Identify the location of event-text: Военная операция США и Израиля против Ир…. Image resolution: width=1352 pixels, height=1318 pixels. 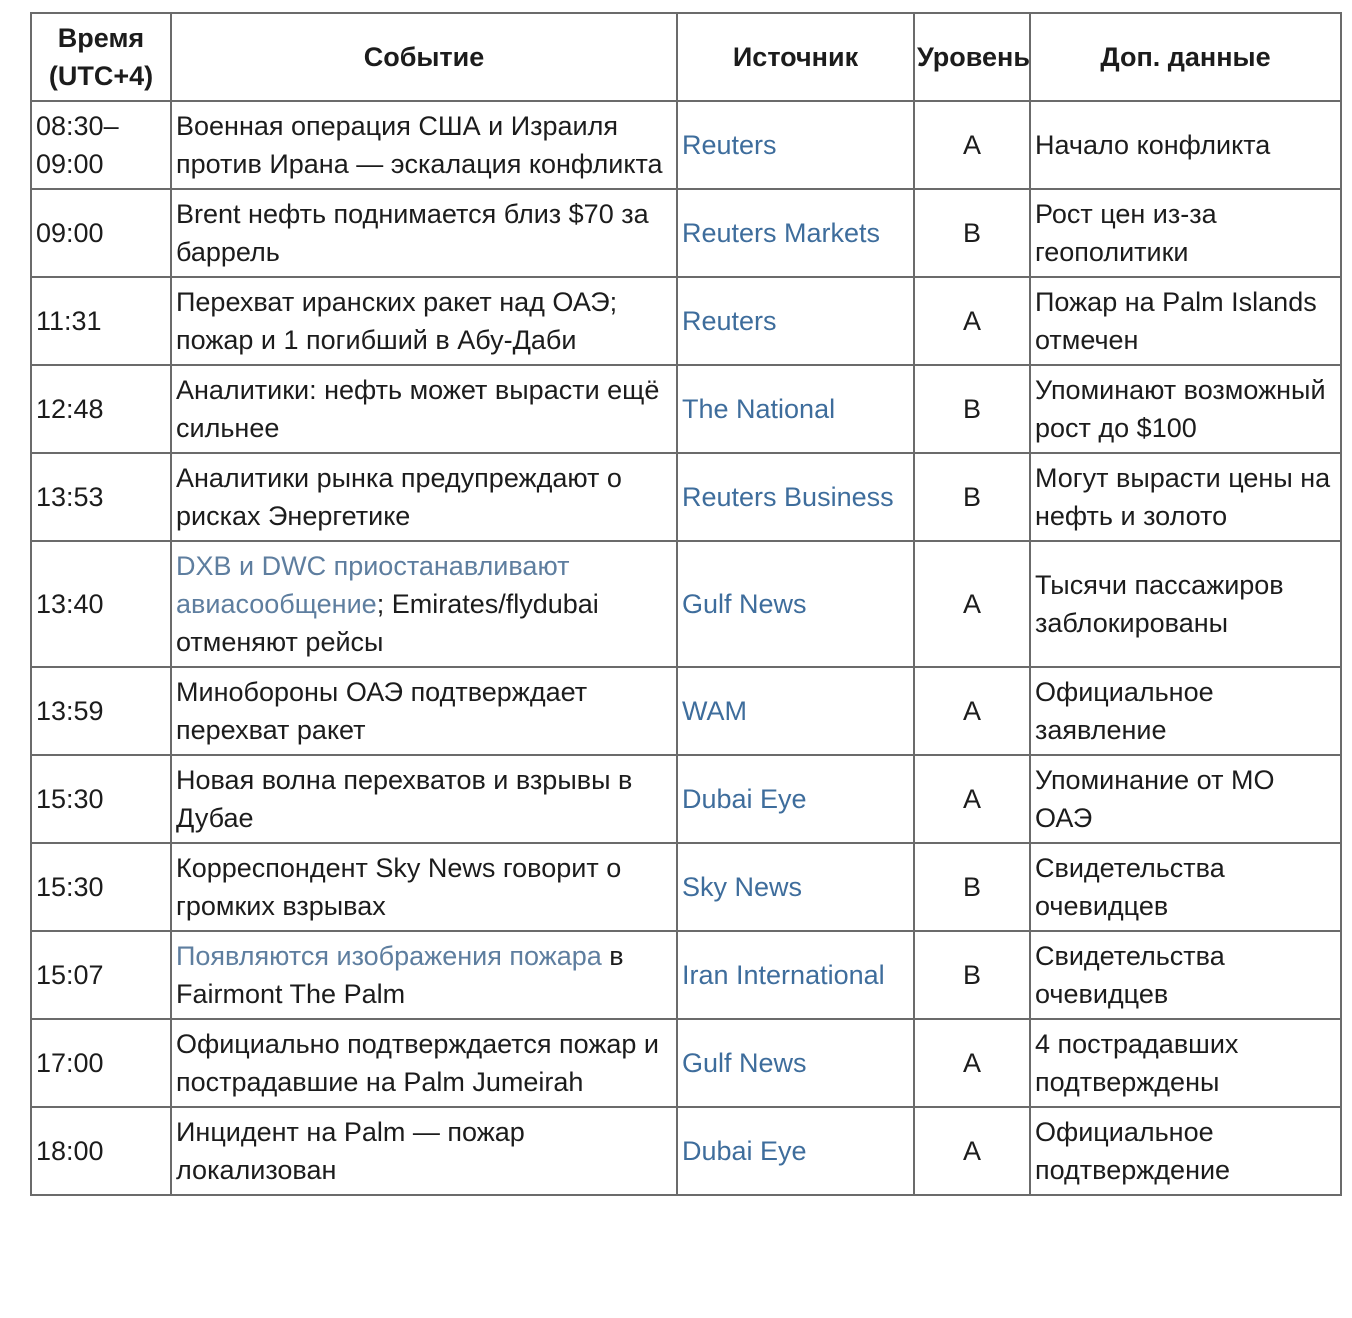
(419, 145).